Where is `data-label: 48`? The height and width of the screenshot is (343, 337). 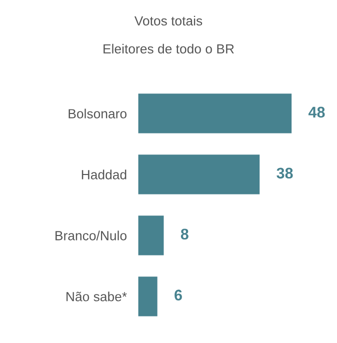 data-label: 48 is located at coordinates (316, 112).